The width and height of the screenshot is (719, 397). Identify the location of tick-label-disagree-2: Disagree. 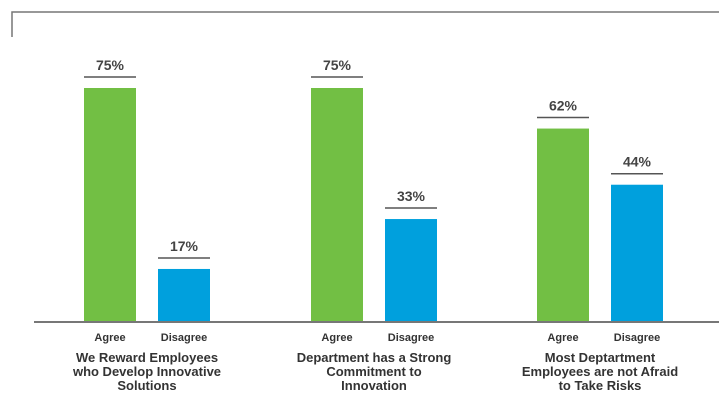
(411, 338).